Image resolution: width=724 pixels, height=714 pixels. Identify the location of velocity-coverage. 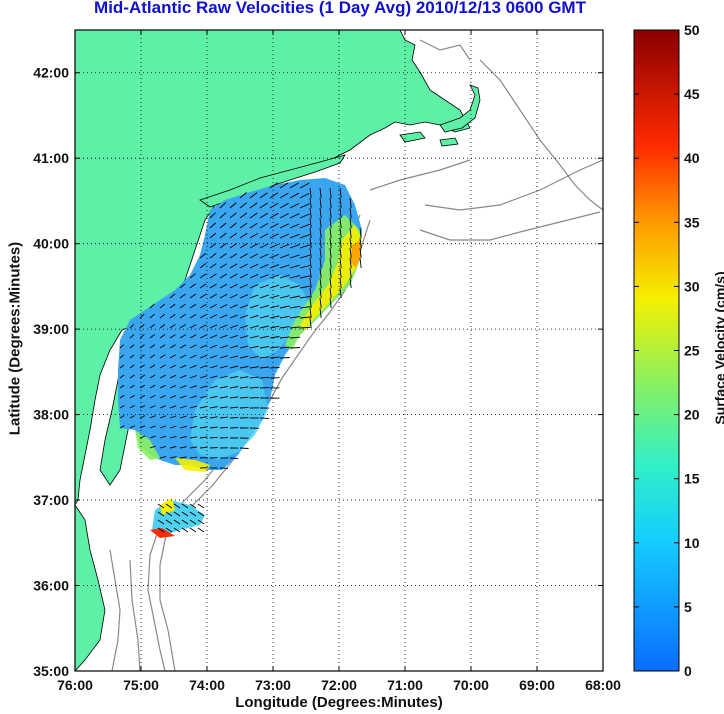
(240, 324).